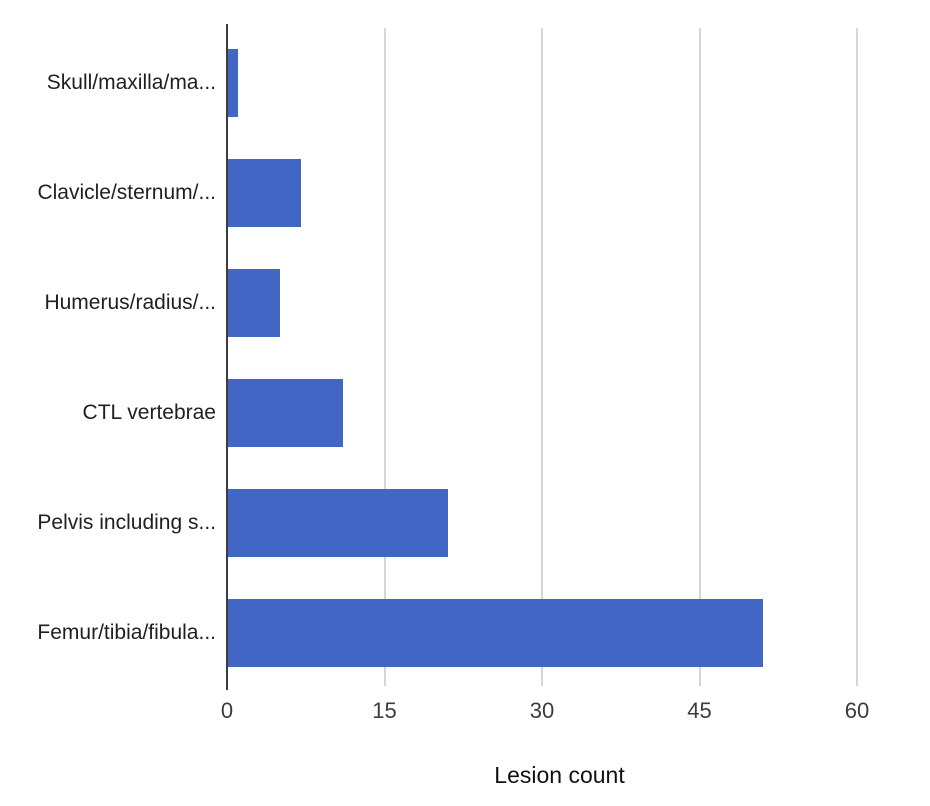 The width and height of the screenshot is (930, 806). What do you see at coordinates (857, 710) in the screenshot?
I see `x-tick-label: 60` at bounding box center [857, 710].